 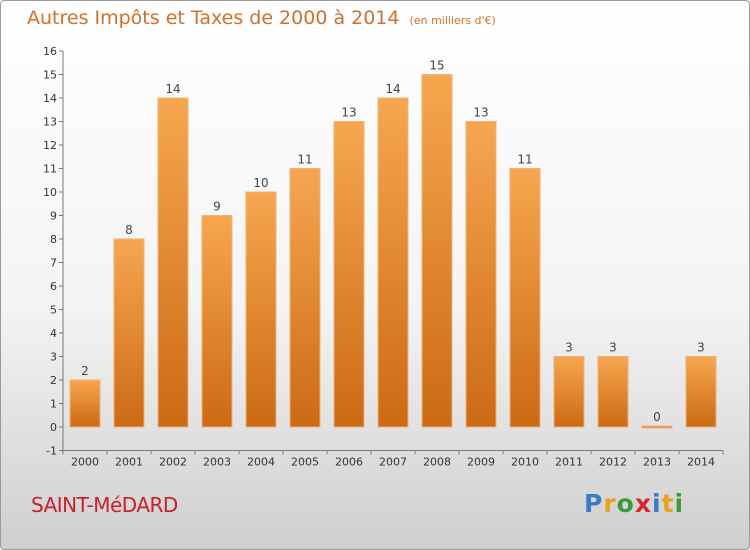 I want to click on chart-title-main: Autres Impôts et Taxes de 2000 à 2014, so click(x=213, y=18).